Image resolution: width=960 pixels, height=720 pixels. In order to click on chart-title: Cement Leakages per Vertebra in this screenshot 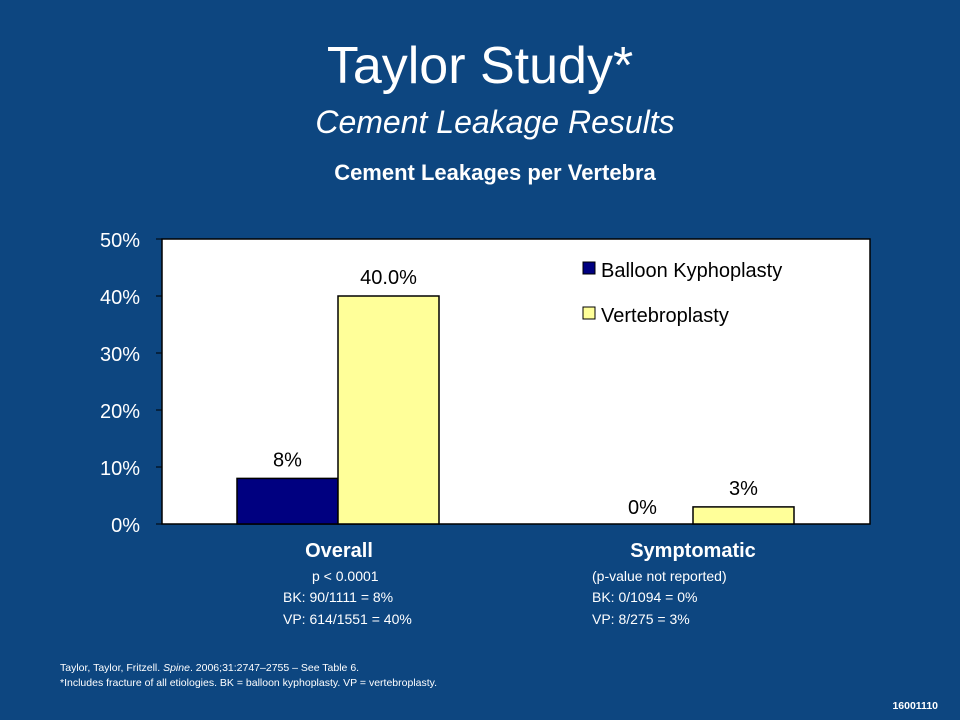, I will do `click(495, 172)`.